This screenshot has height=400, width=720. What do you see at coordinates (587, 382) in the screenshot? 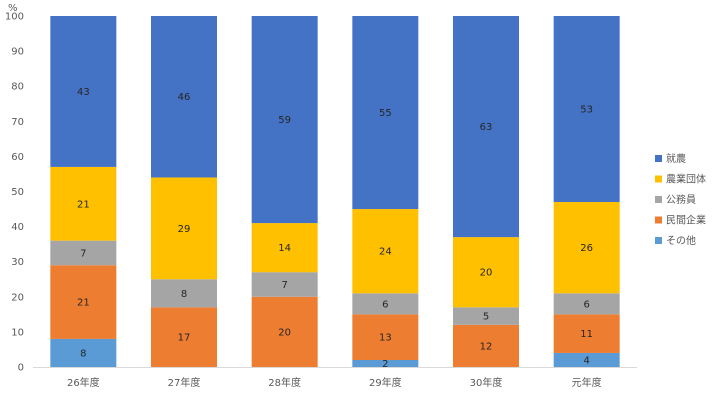
I see `x-category-label: 元年度` at bounding box center [587, 382].